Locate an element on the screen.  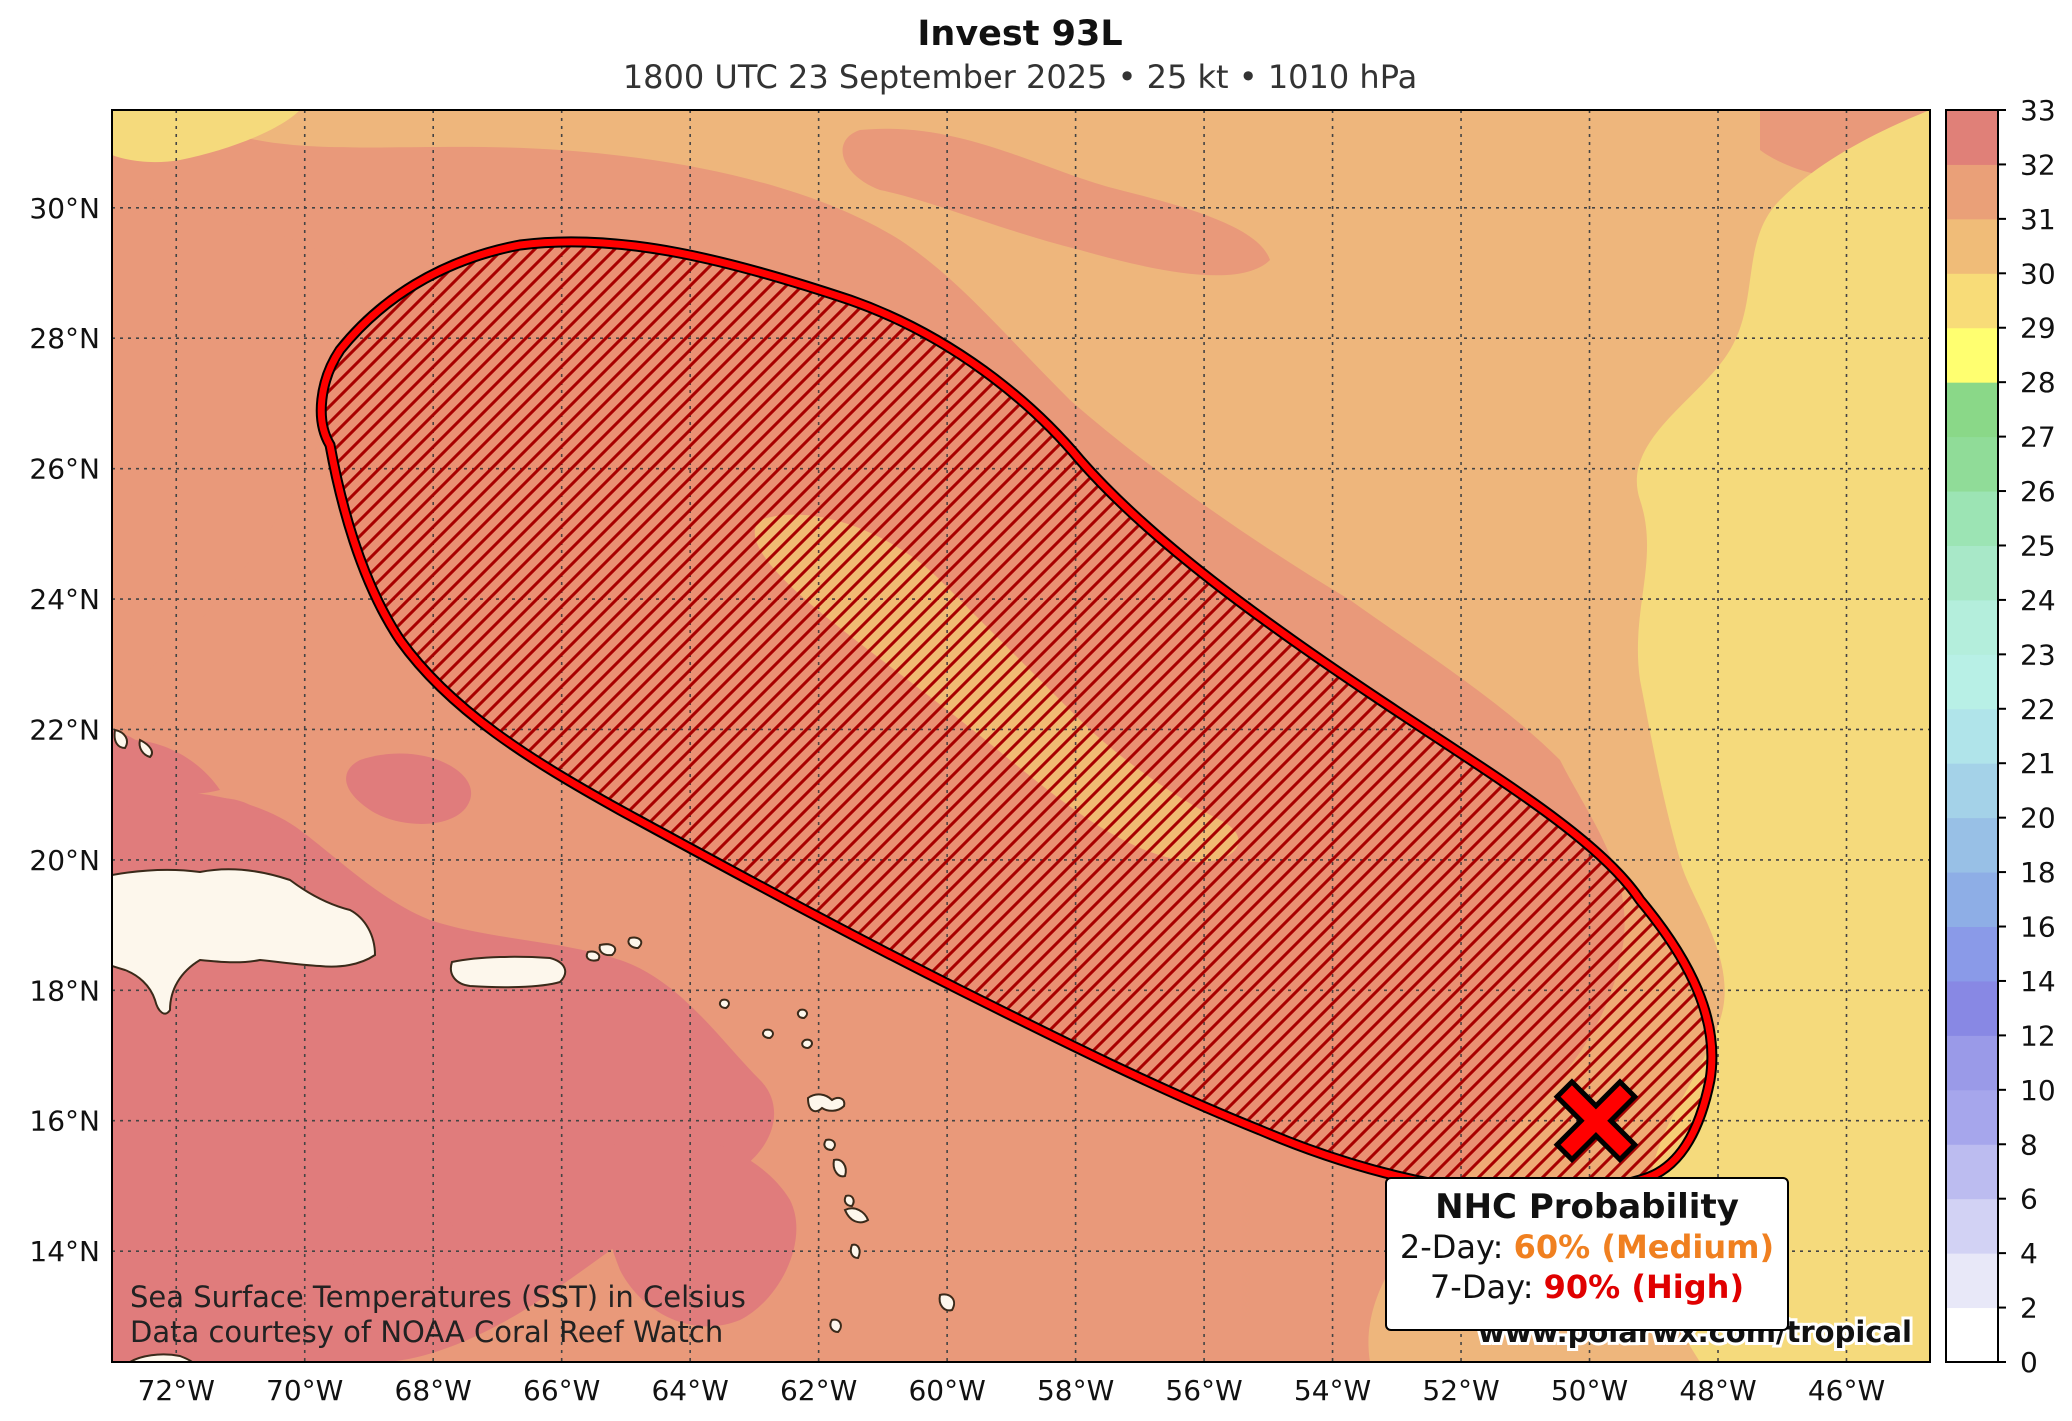
longitude-tick-label: 72°W is located at coordinates (176, 1390).